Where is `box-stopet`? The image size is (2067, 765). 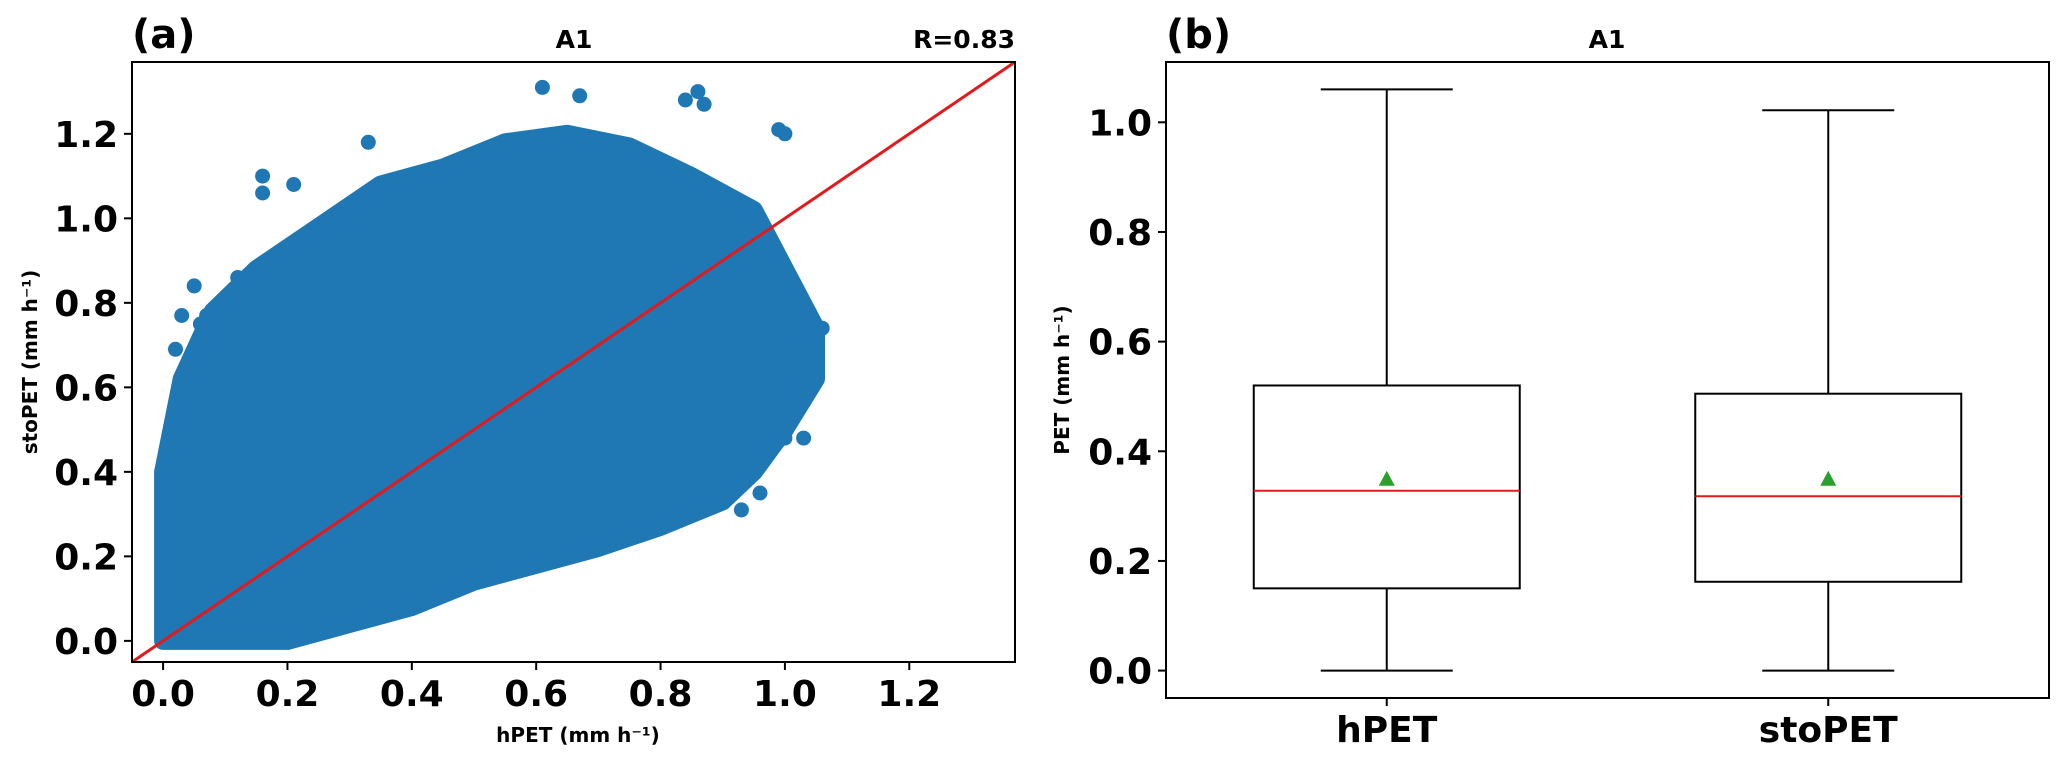
box-stopet is located at coordinates (1828, 390).